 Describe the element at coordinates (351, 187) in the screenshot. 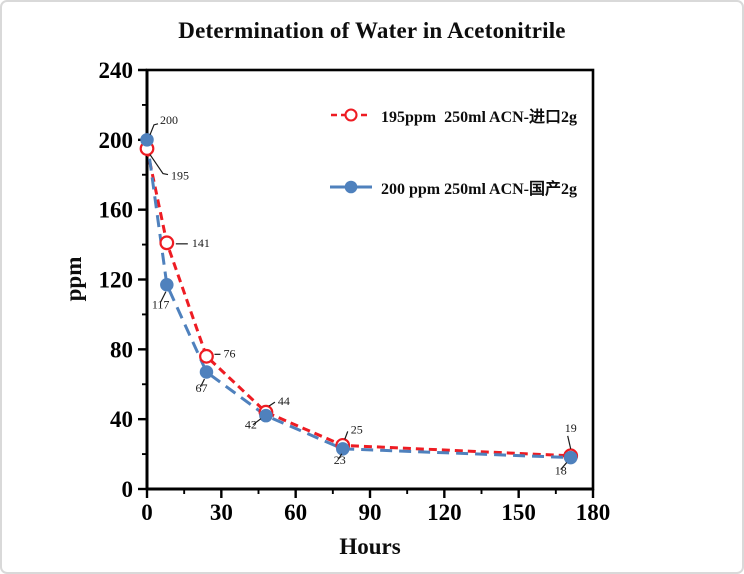

I see `legend-marker-solid-filled-circle-icon` at that location.